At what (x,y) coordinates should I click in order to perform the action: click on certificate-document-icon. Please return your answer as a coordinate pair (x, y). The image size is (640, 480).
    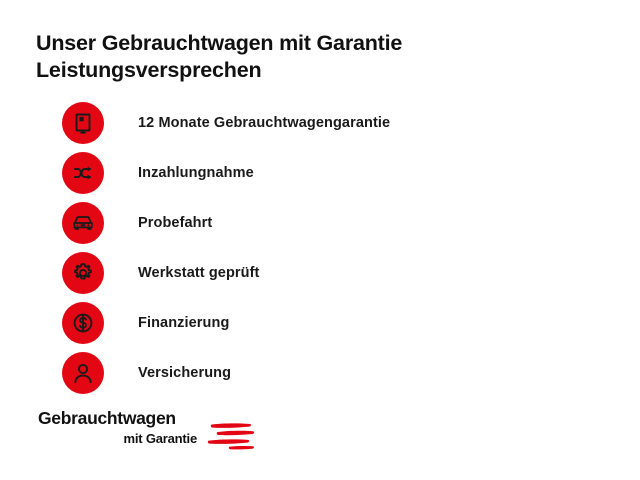
    Looking at the image, I should click on (83, 123).